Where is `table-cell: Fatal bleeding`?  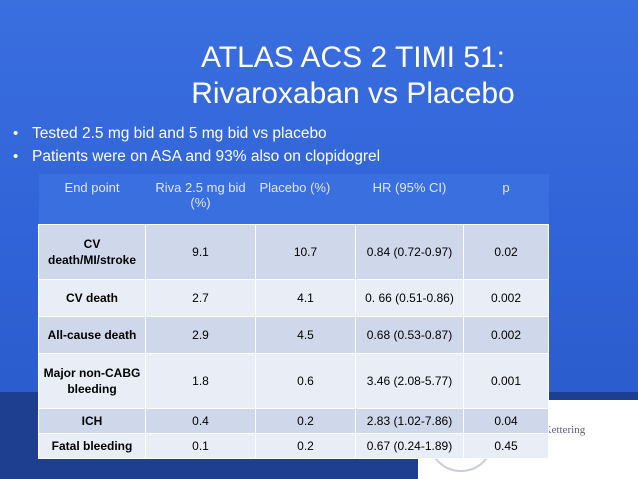
table-cell: Fatal bleeding is located at coordinates (92, 446).